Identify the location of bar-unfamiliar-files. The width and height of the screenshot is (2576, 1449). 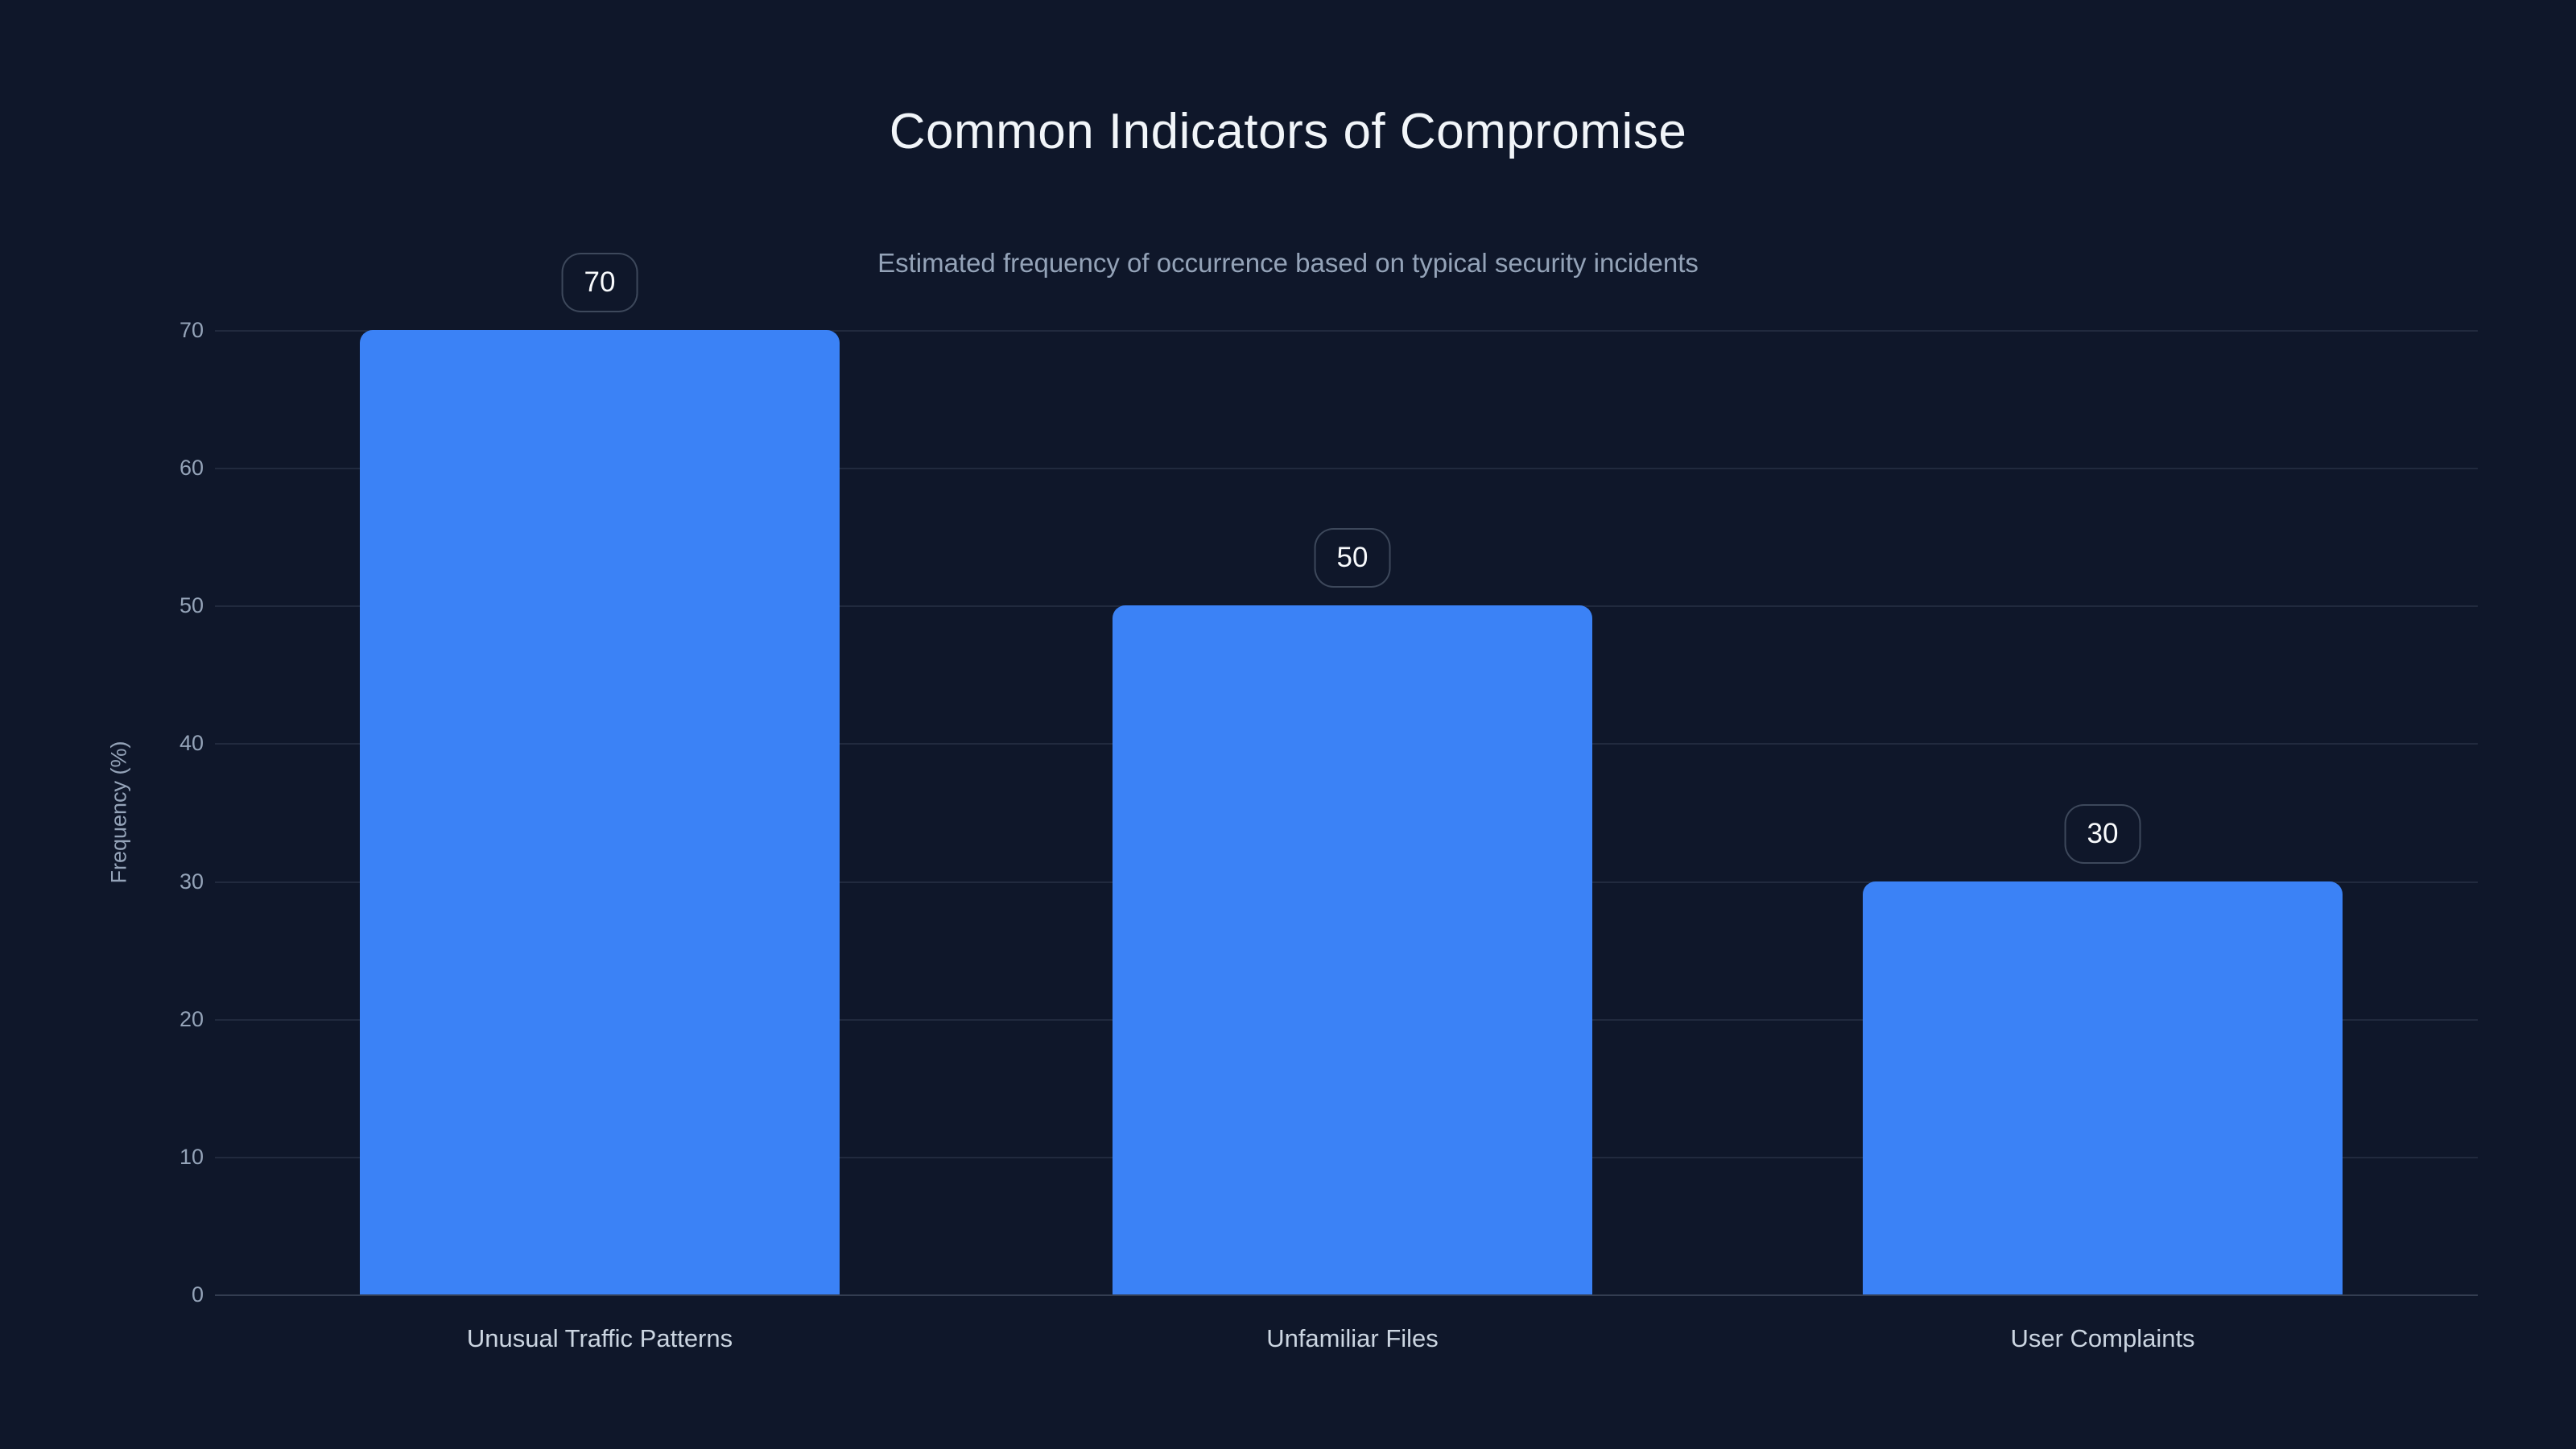
(1352, 949).